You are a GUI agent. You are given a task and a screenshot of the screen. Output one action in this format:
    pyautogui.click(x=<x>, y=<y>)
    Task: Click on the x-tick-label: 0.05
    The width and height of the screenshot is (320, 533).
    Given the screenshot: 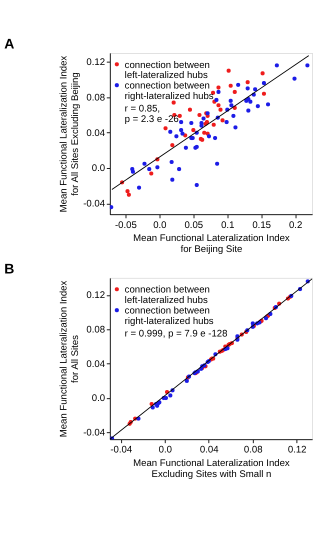 What is the action you would take?
    pyautogui.click(x=194, y=225)
    